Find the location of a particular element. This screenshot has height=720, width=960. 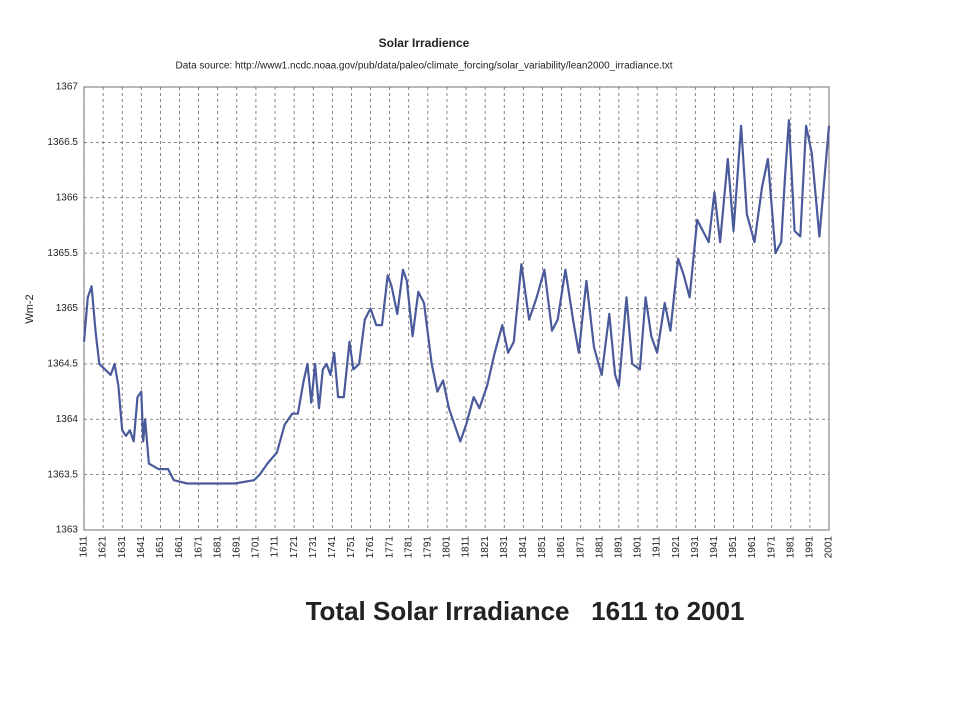

y-tick-label: 1367 is located at coordinates (67, 87).